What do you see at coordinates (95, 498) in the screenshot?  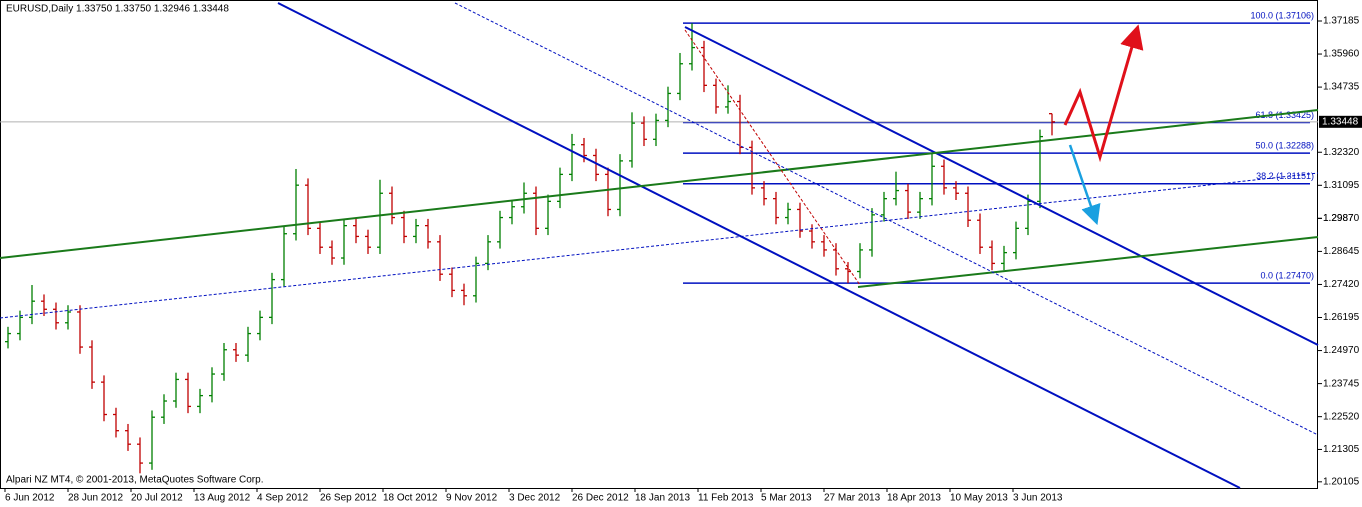 I see `x-tick-label: 28 Jun 2012` at bounding box center [95, 498].